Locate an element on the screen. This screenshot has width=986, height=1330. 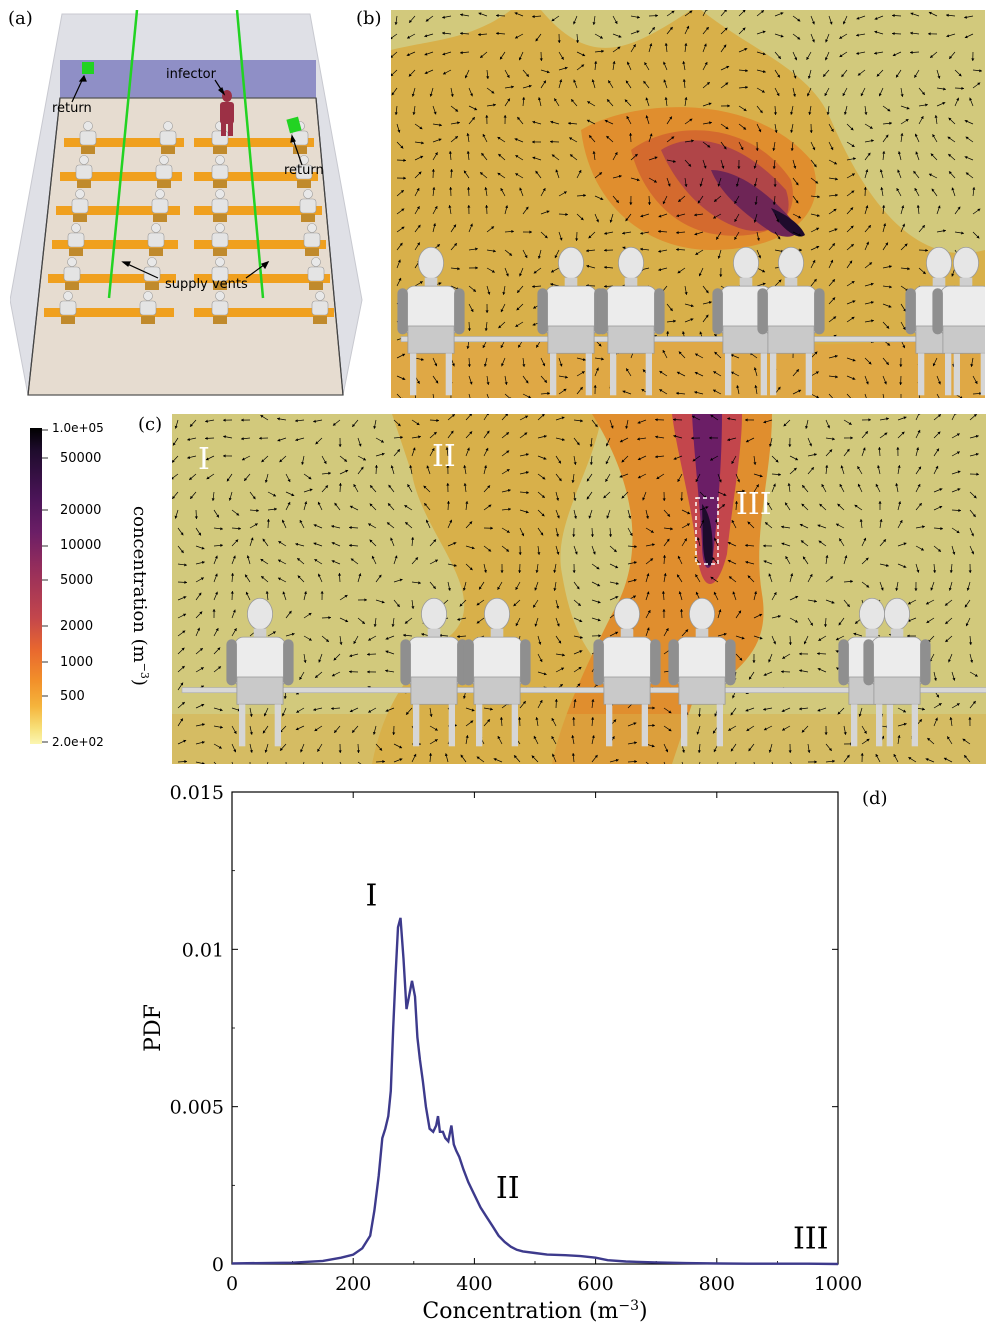
colorbar-tick-2: 20000 is located at coordinates (81, 510).